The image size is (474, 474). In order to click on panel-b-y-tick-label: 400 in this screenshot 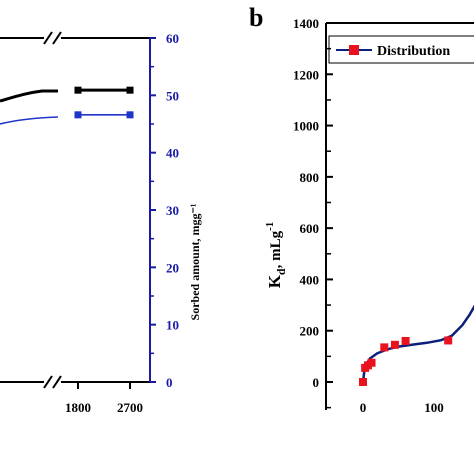, I will do `click(310, 279)`.